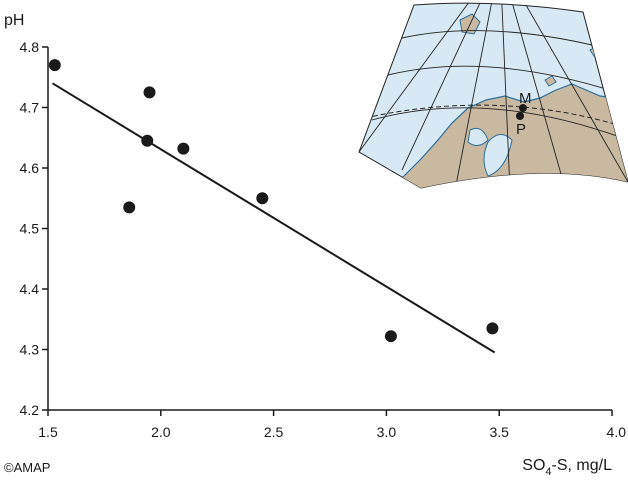  I want to click on x-tick-label: 3.0, so click(387, 432).